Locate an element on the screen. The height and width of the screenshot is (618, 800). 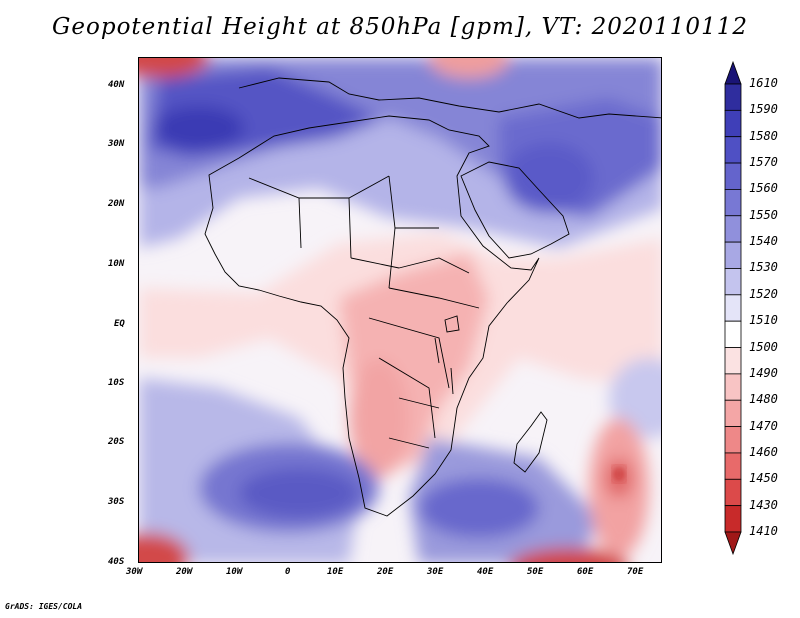
colorbar-label: 1510 is located at coordinates (763, 320).